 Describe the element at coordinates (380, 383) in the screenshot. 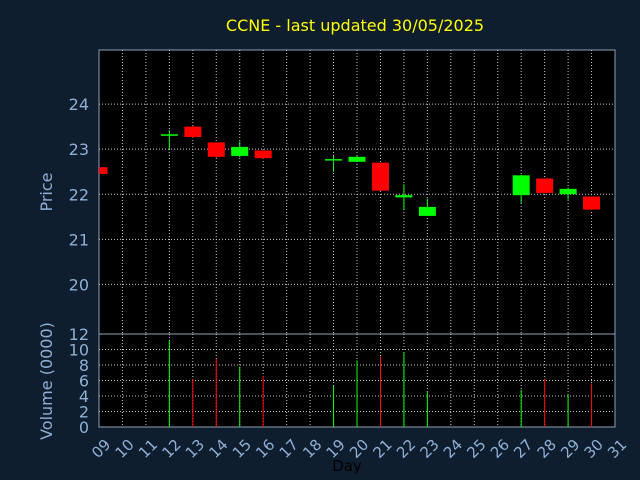

I see `volume-bars` at that location.